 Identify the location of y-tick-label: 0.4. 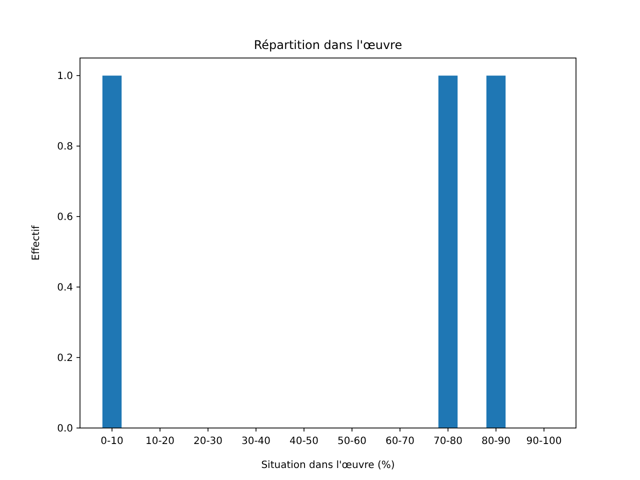
(65, 288).